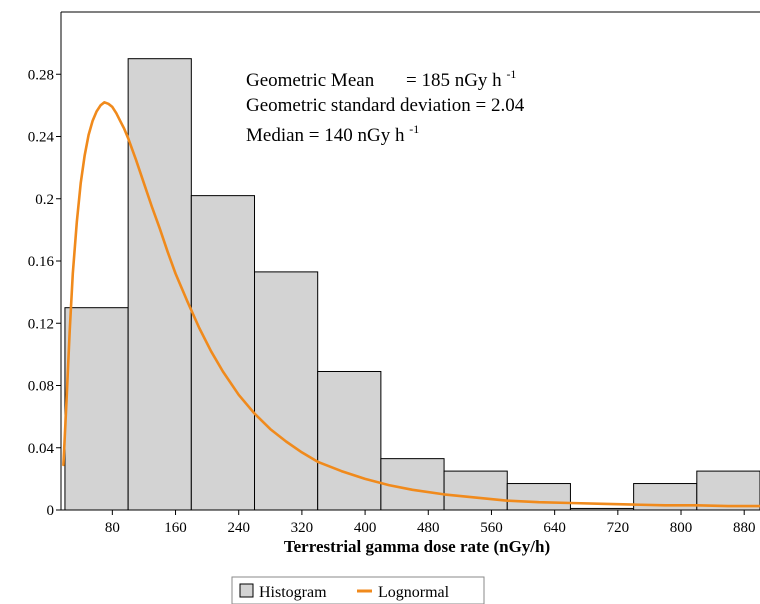  What do you see at coordinates (51, 511) in the screenshot?
I see `y-tick-label: 0` at bounding box center [51, 511].